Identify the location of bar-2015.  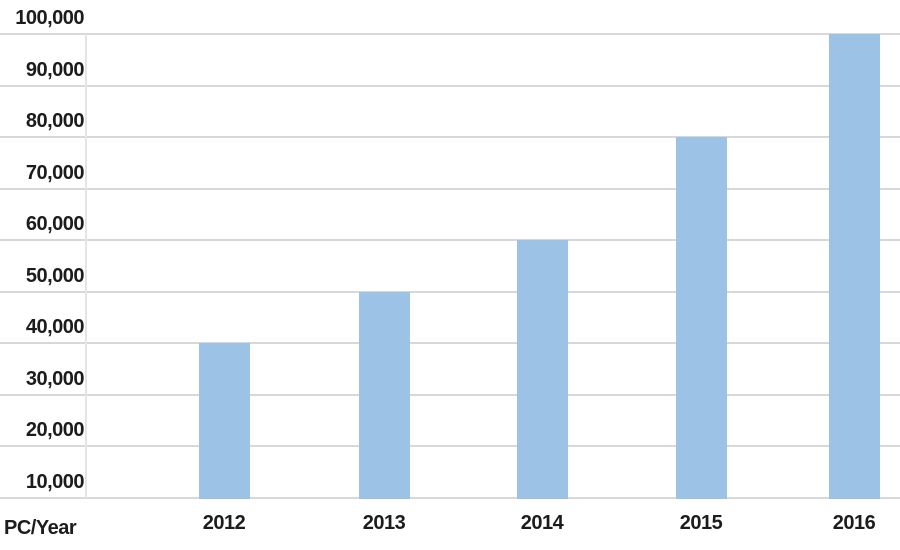
(701, 318).